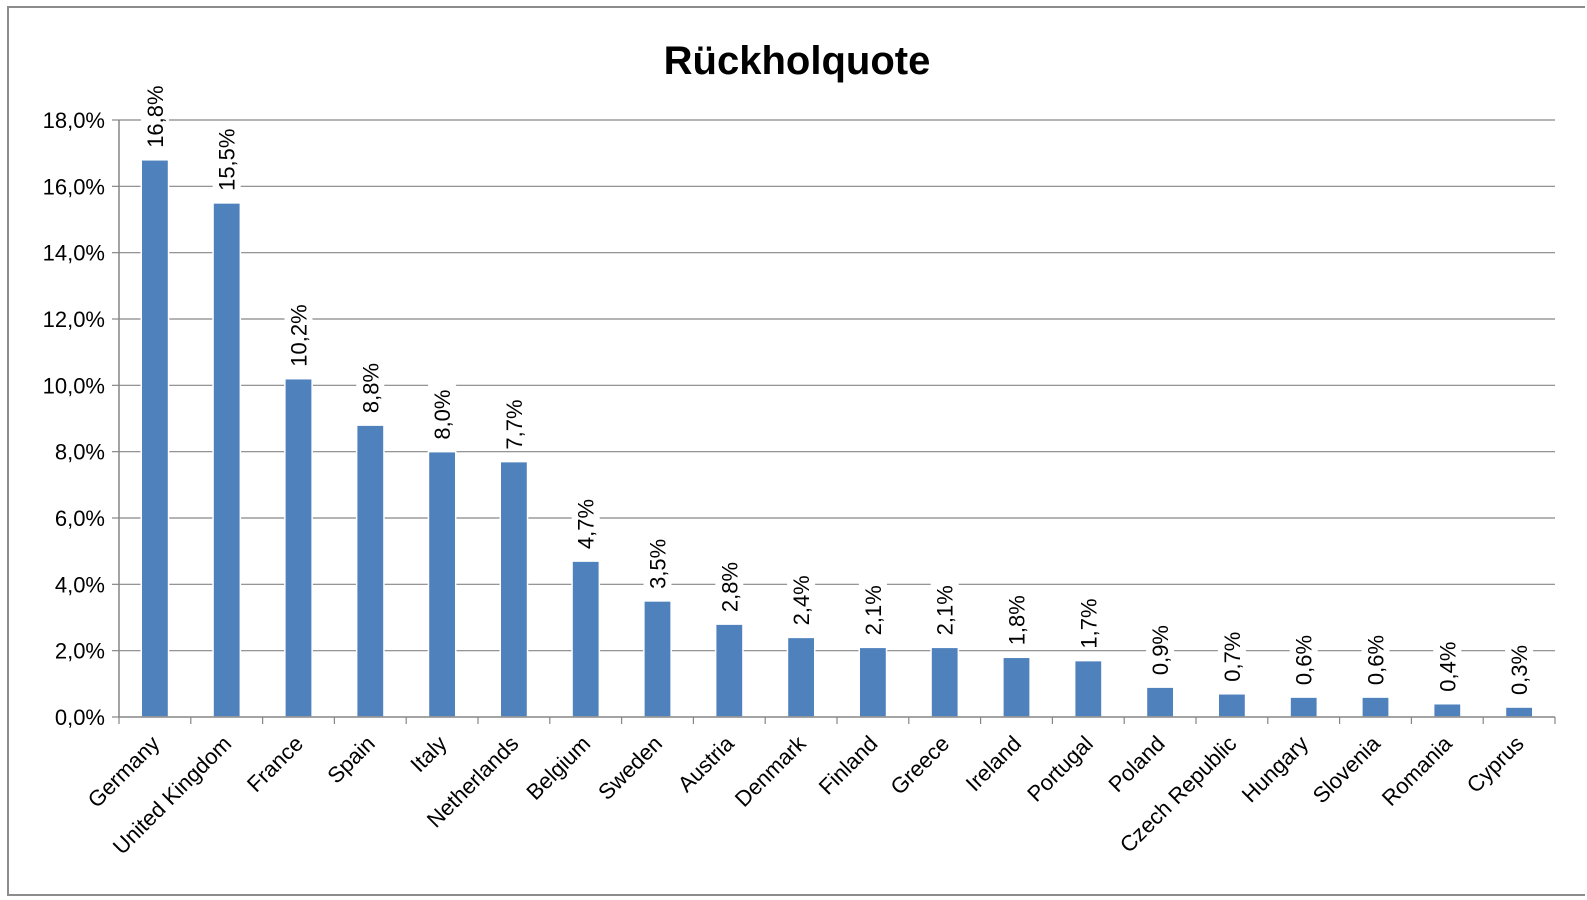 The width and height of the screenshot is (1587, 900). I want to click on data-label: 15,5%, so click(227, 160).